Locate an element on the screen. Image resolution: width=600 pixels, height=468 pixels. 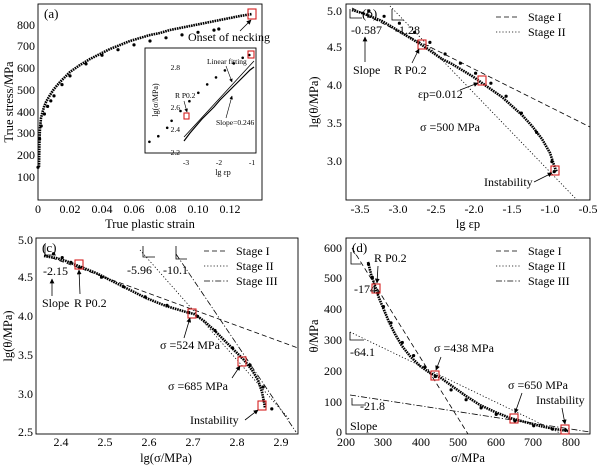
legend-stage-1: Stage I is located at coordinates (545, 17).